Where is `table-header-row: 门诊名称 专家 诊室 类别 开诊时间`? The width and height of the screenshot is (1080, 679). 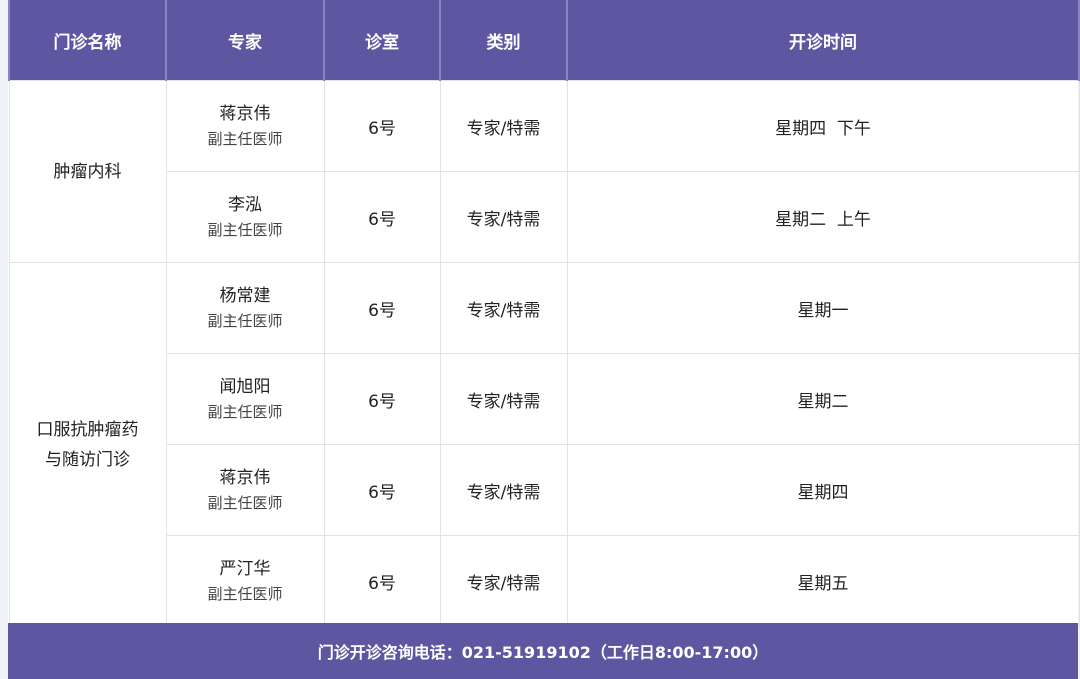
table-header-row: 门诊名称 专家 诊室 类别 开诊时间 is located at coordinates (544, 40).